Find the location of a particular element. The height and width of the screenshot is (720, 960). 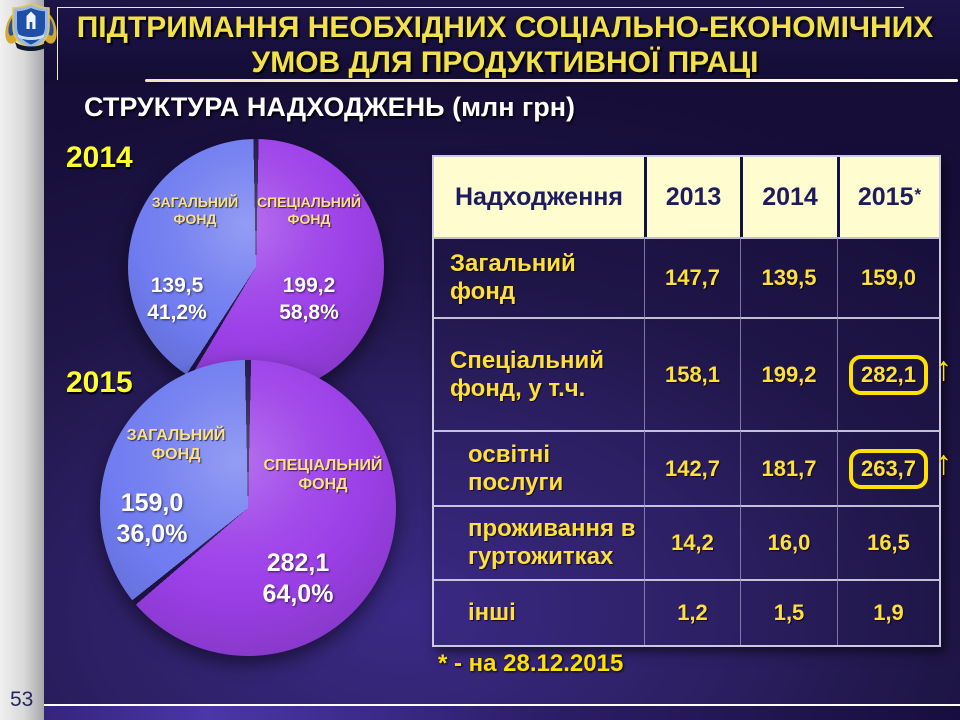

table-header-2014: 2014 is located at coordinates (788, 197).